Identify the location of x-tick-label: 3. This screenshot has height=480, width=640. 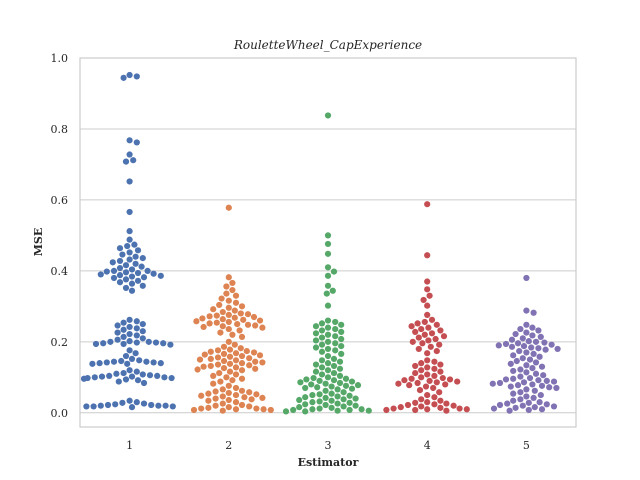
(328, 445).